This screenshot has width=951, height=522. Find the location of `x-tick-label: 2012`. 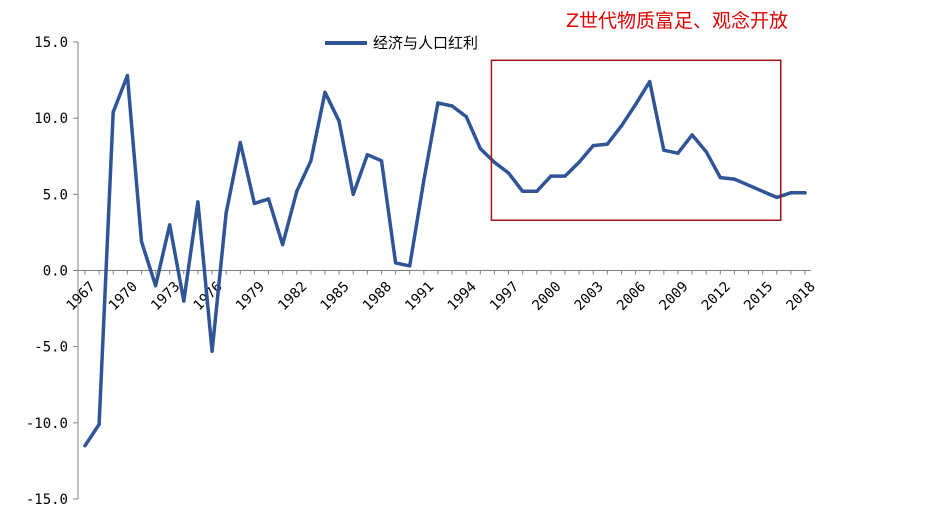

x-tick-label: 2012 is located at coordinates (716, 296).